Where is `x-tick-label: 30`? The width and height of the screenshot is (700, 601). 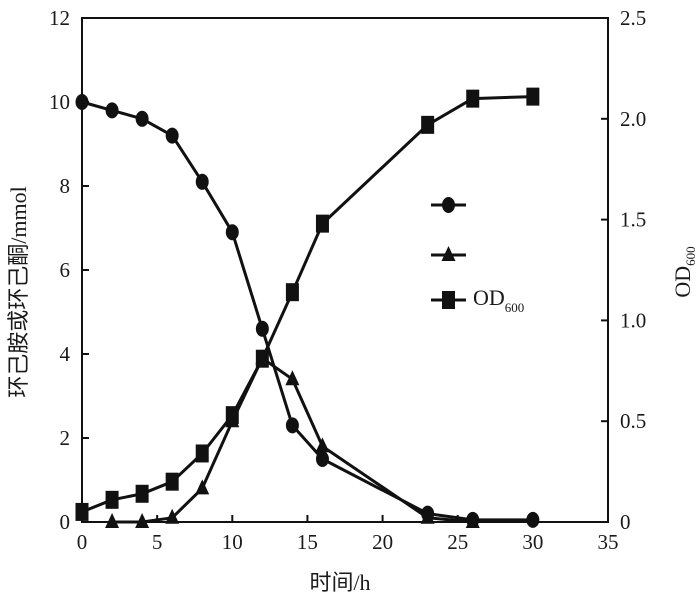
x-tick-label: 30 is located at coordinates (532, 542).